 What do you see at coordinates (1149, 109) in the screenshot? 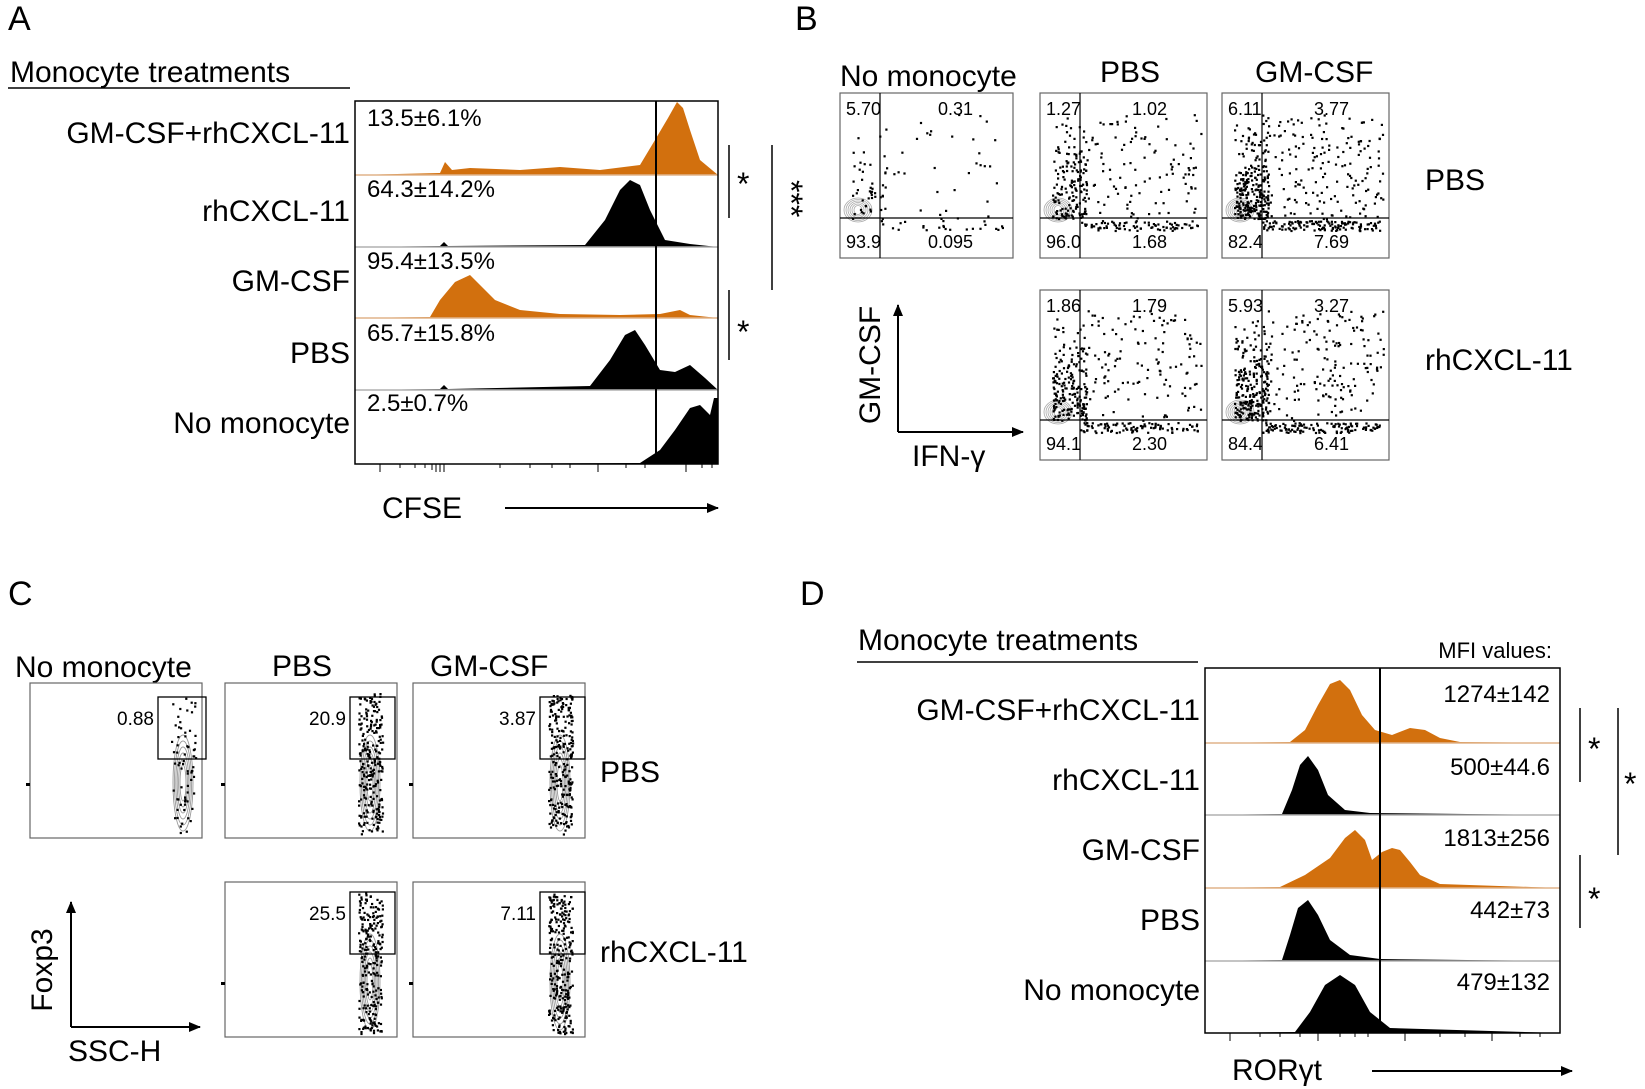
I see `quadrant-upper-right-value: 1.02` at bounding box center [1149, 109].